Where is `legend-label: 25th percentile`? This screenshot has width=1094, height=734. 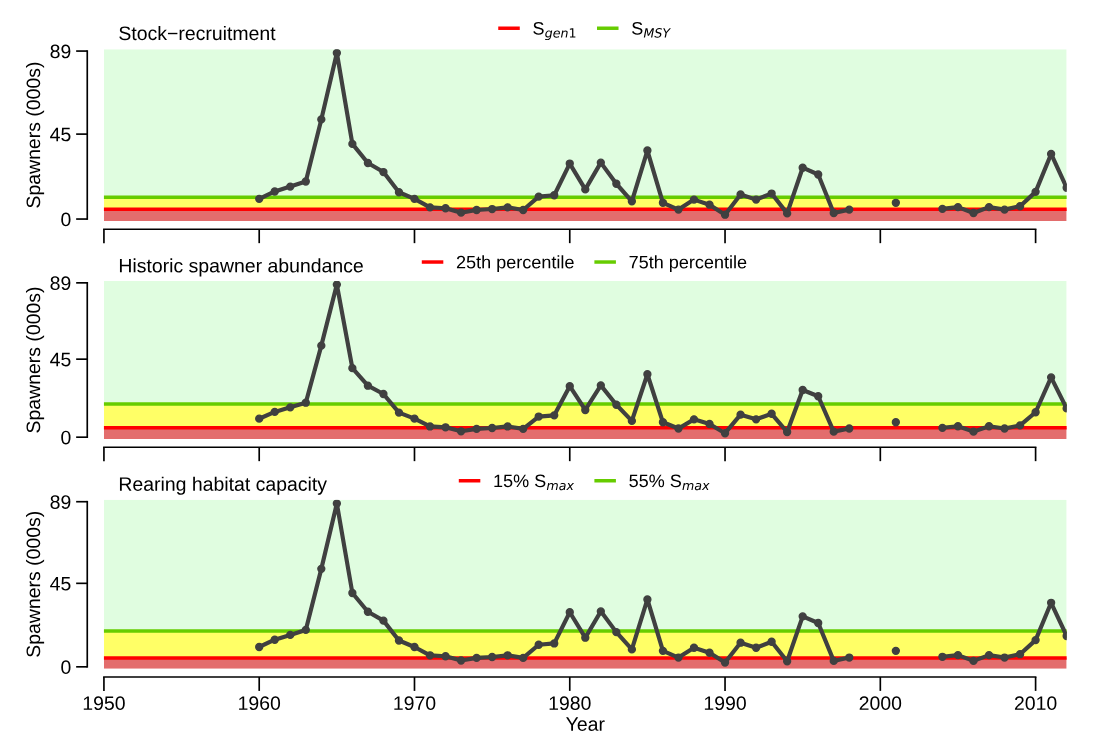 legend-label: 25th percentile is located at coordinates (515, 264).